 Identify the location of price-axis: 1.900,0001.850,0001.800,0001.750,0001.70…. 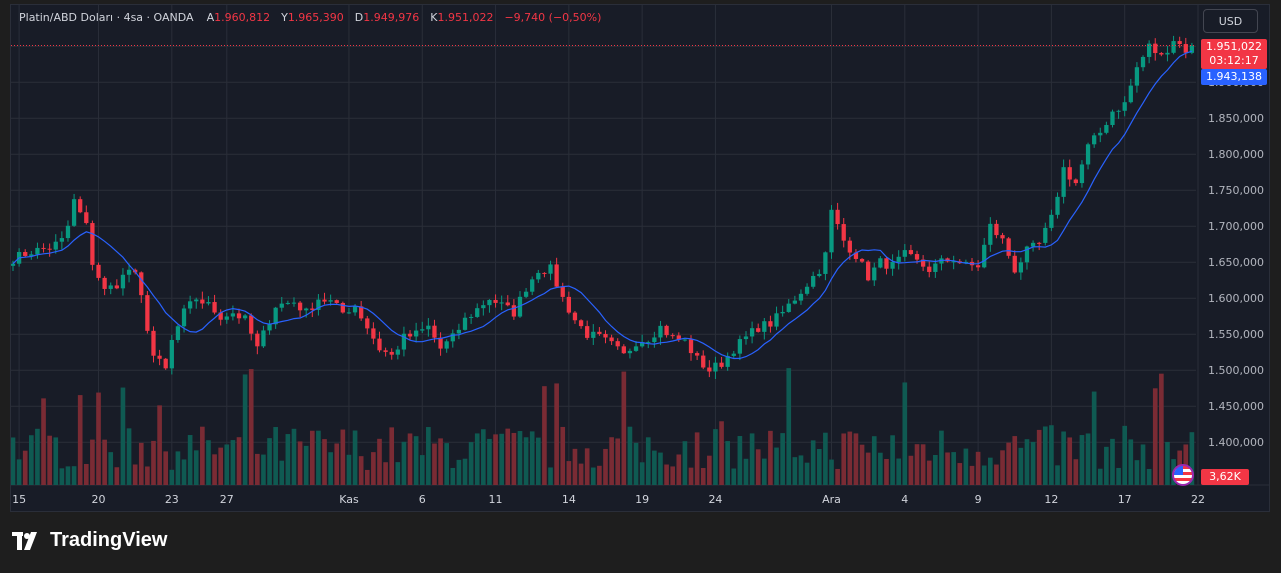
(1236, 262).